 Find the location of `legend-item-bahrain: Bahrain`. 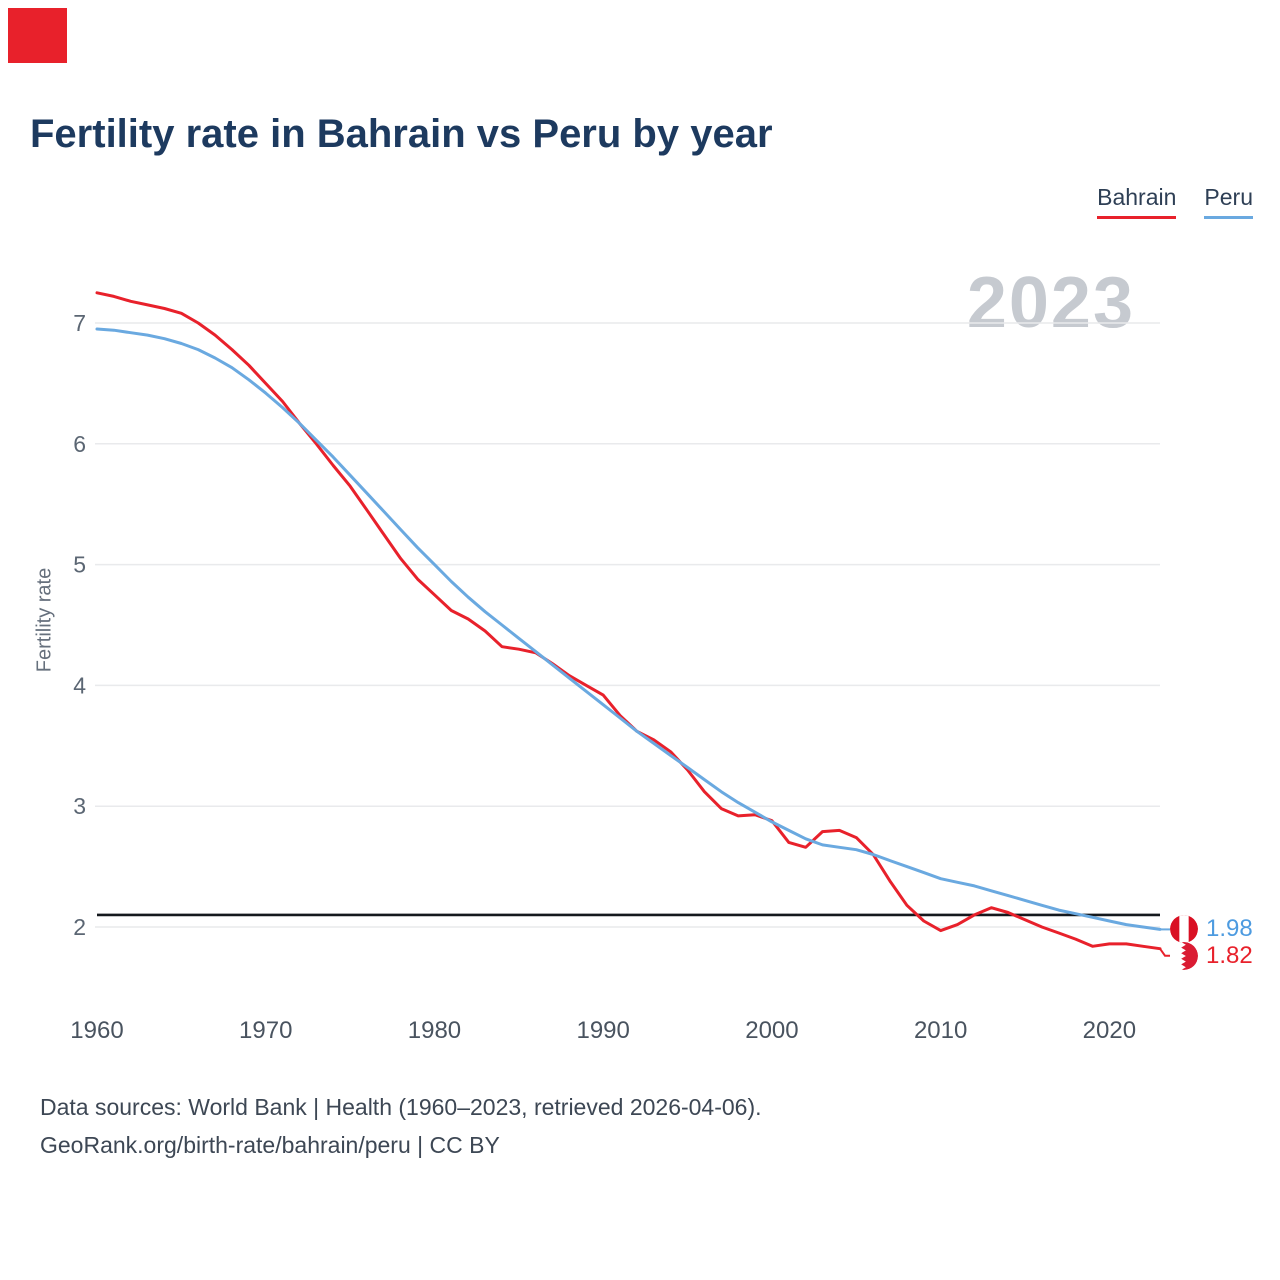

legend-item-bahrain: Bahrain is located at coordinates (1137, 201).